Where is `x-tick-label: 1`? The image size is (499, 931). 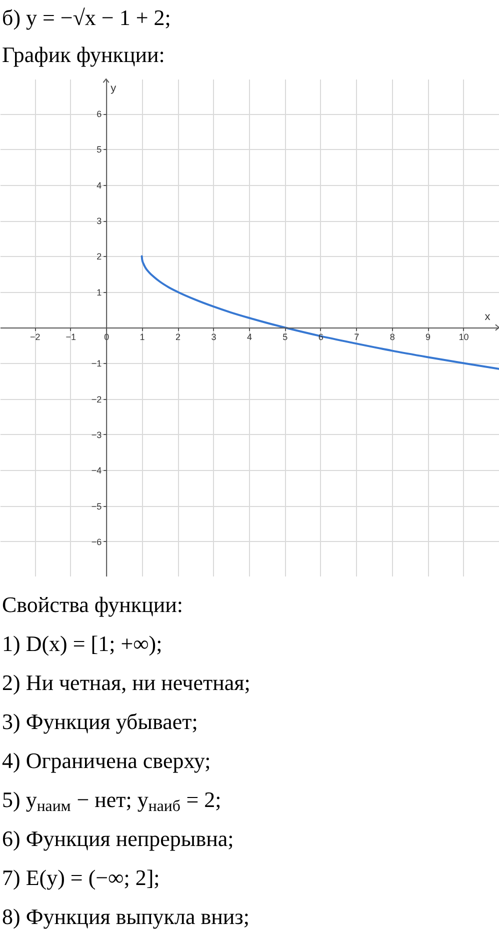
x-tick-label: 1 is located at coordinates (142, 337).